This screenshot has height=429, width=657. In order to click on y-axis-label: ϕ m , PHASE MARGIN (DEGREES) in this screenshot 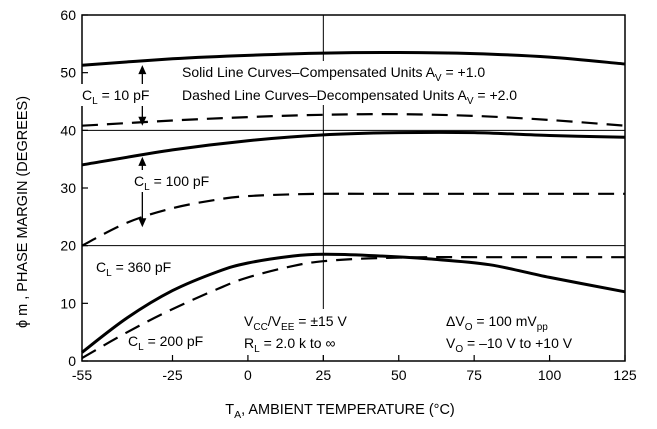, I will do `click(23, 212)`.